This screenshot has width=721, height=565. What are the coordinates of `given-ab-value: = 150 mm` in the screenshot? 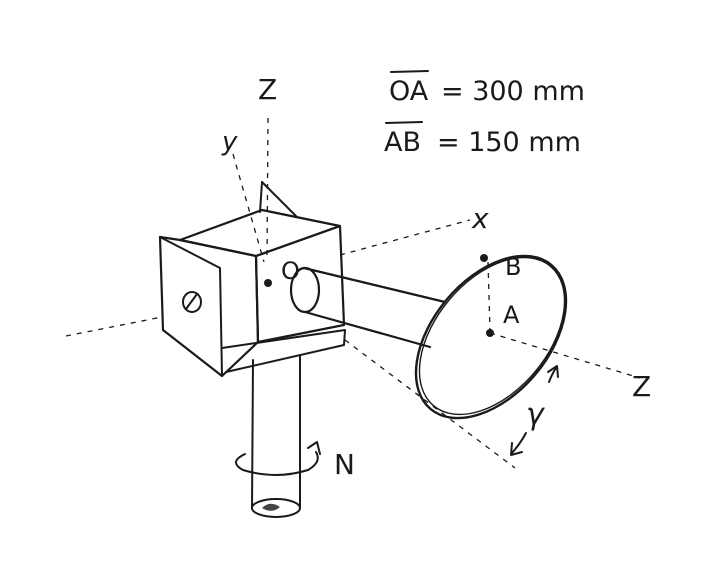 It's located at (509, 142).